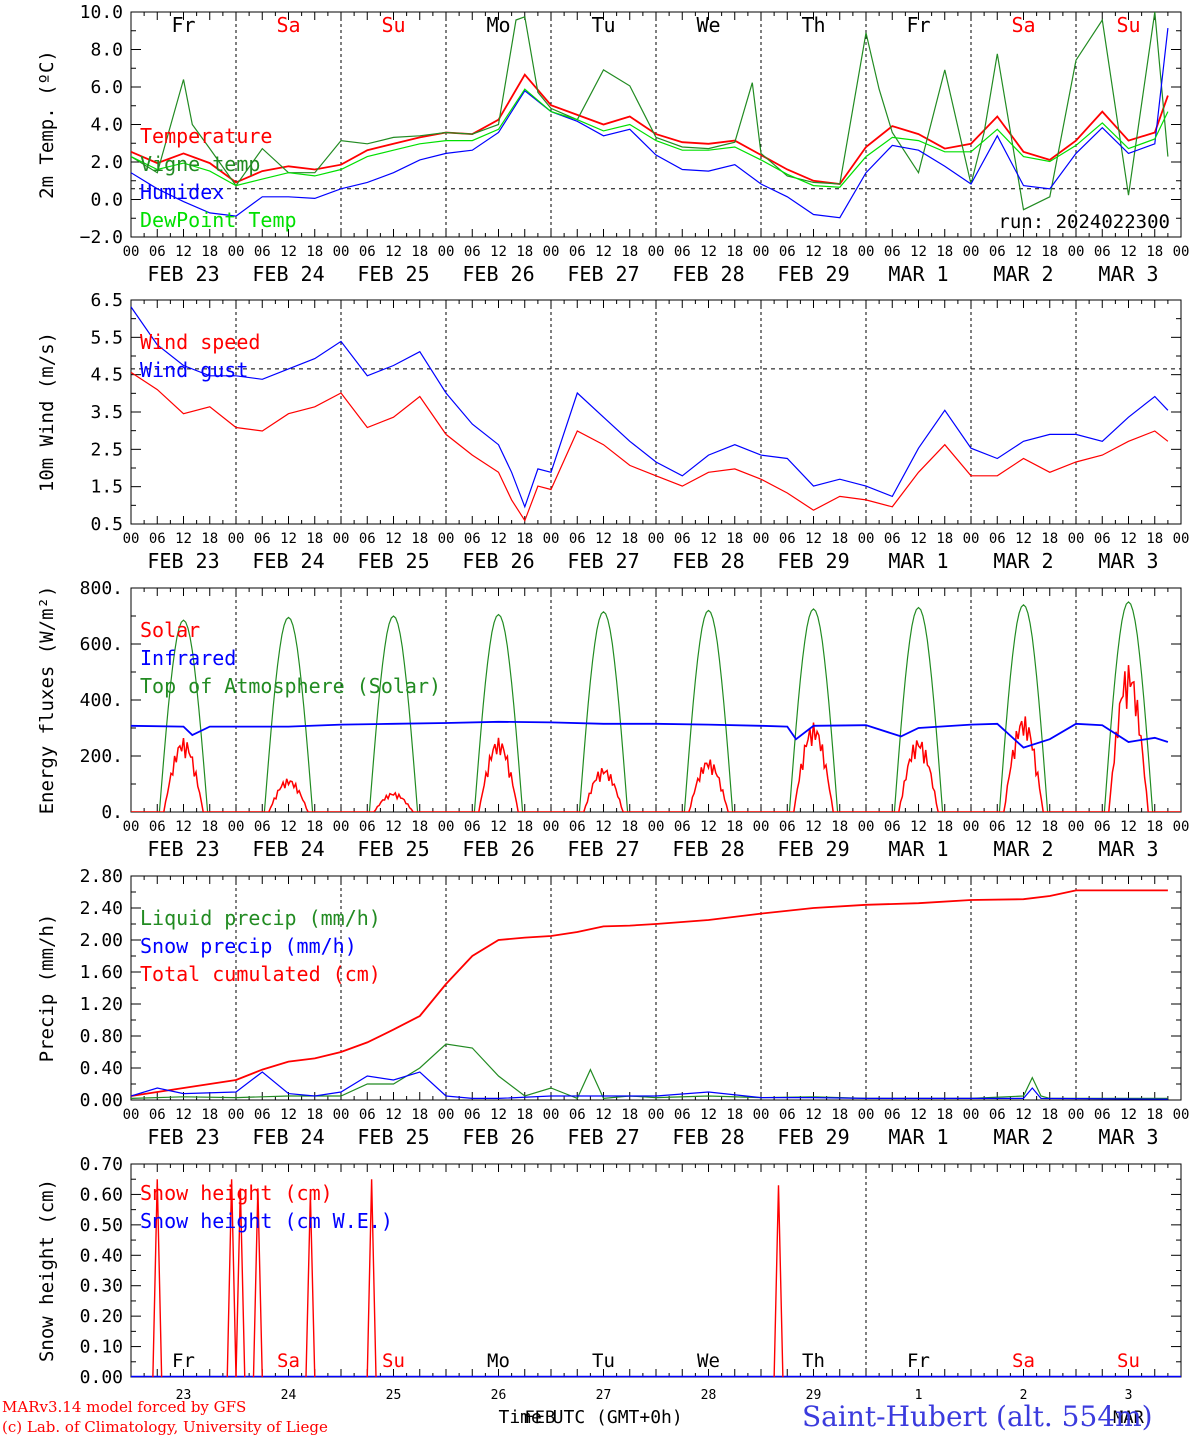 This screenshot has height=1440, width=1194. Describe the element at coordinates (248, 946) in the screenshot. I see `legend-entry: Snow precip (mm/h)` at that location.